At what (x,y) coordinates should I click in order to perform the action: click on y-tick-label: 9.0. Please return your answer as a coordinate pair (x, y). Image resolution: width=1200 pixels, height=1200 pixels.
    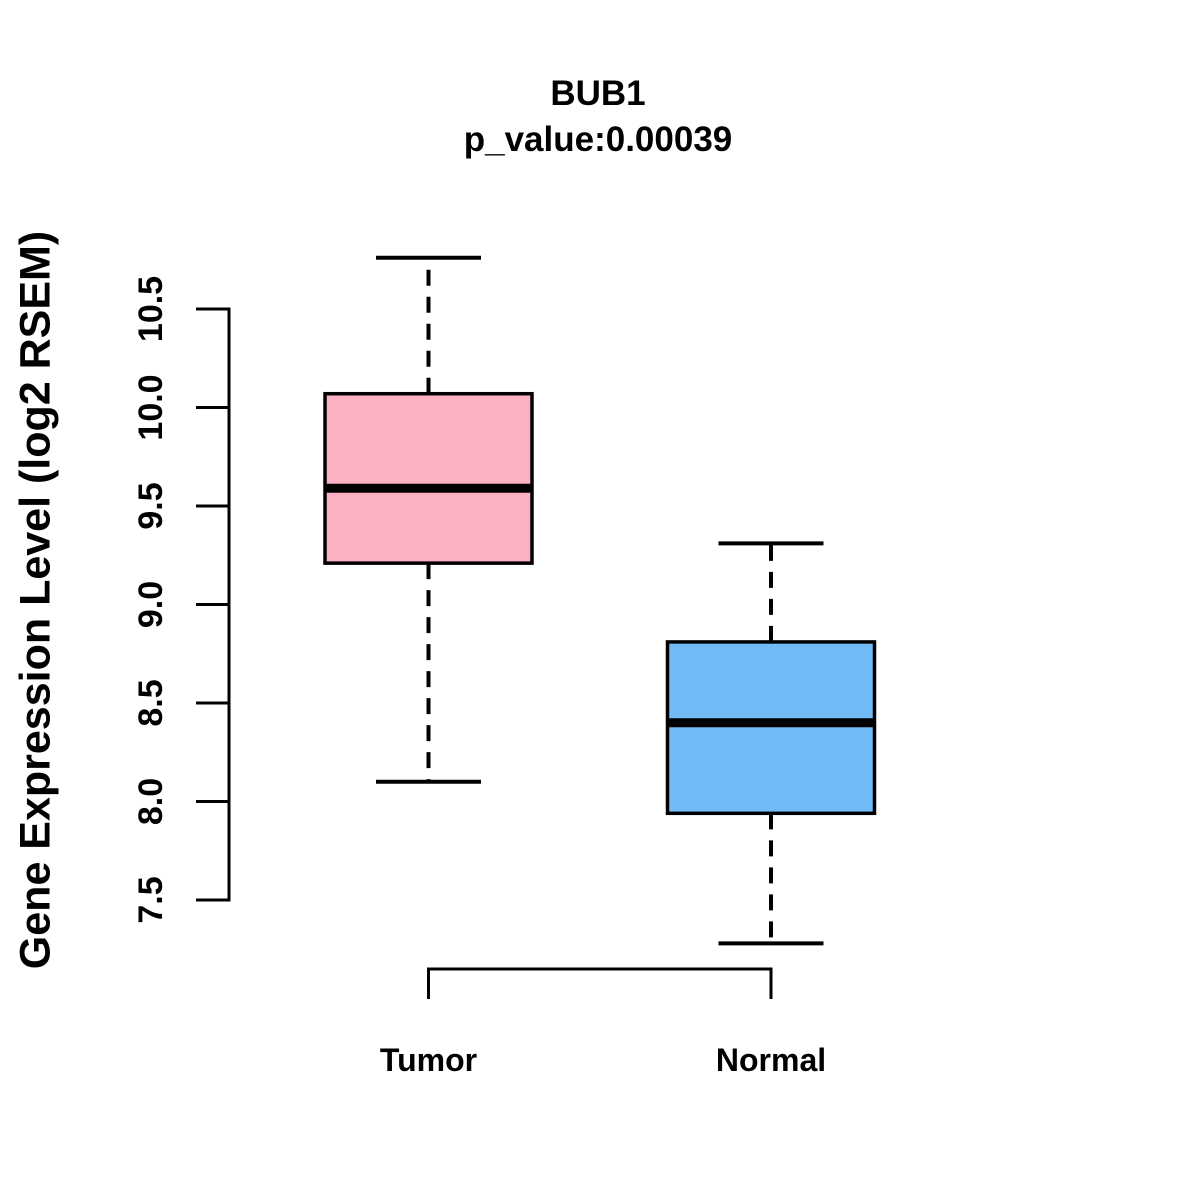
    Looking at the image, I should click on (151, 604).